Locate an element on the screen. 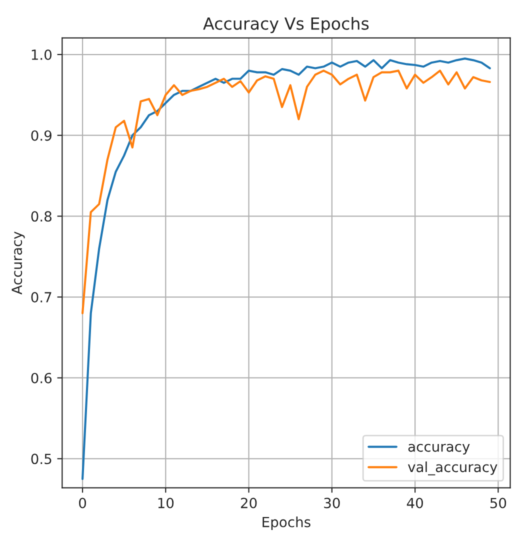 The width and height of the screenshot is (518, 542). y-tick-label: 0.6 is located at coordinates (41, 378).